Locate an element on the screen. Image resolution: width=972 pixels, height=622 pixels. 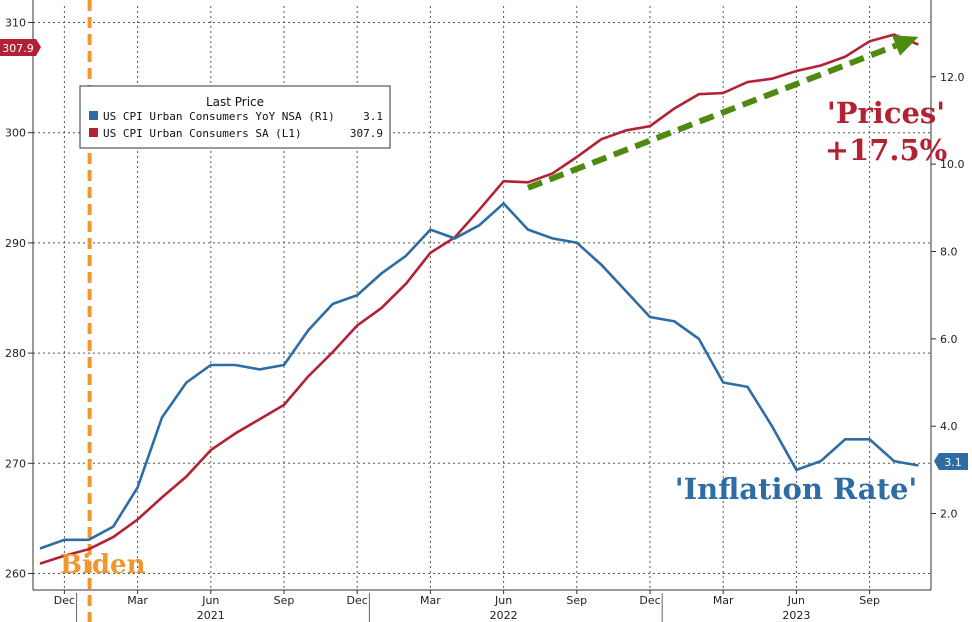
inflation-annotation: 'Inflation Rate' is located at coordinates (796, 489).